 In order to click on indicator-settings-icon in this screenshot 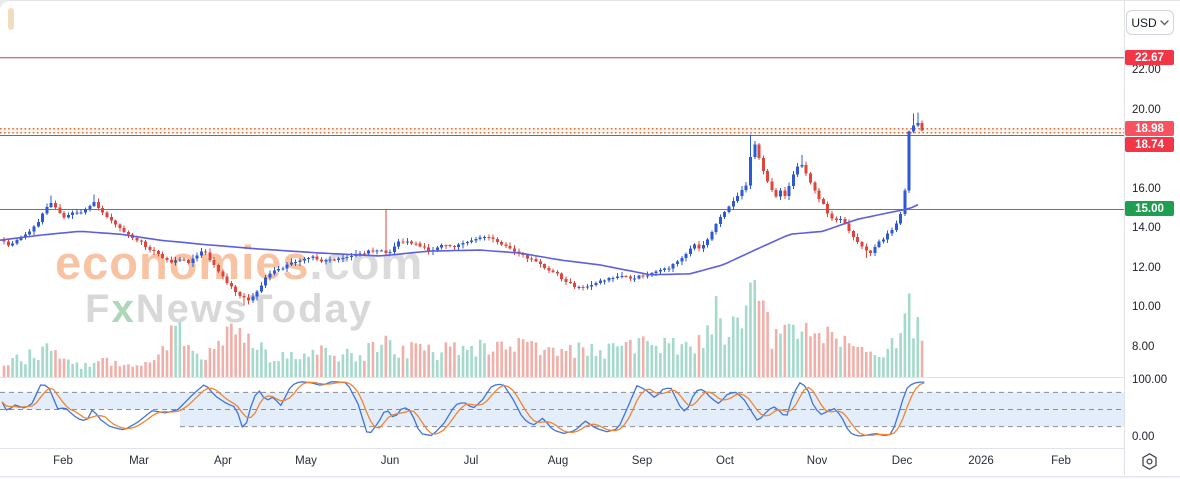, I will do `click(1149, 461)`.